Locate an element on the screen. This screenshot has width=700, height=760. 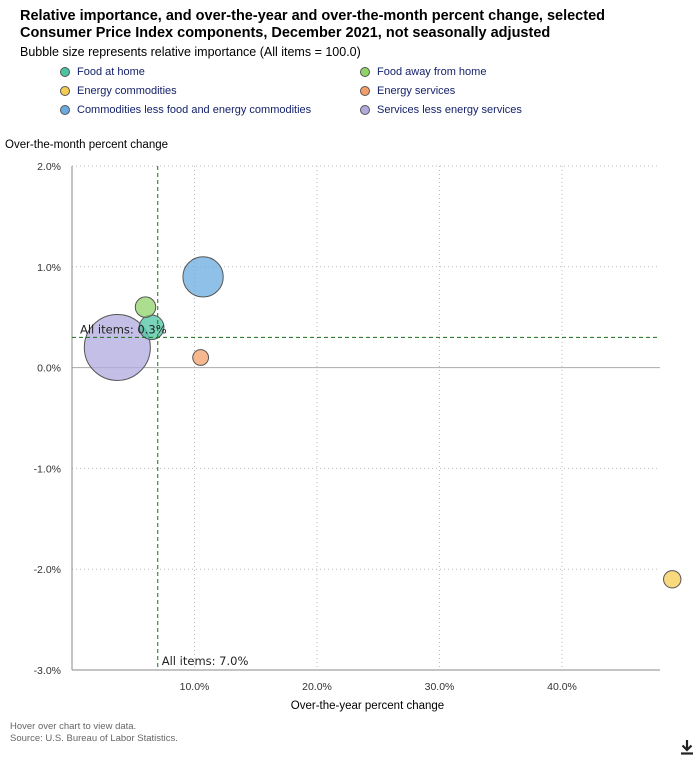
legend-label: Energy commodities is located at coordinates (127, 91).